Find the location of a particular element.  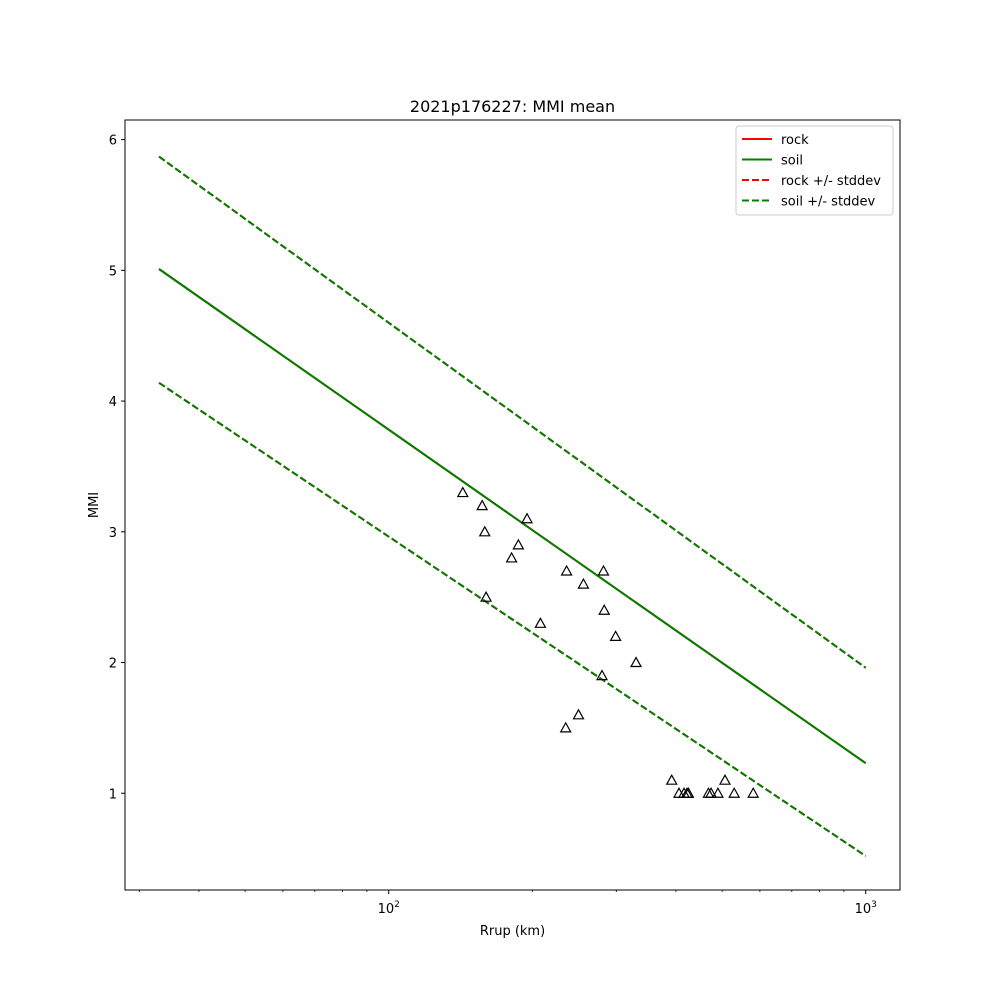

points-layer is located at coordinates (608, 642).